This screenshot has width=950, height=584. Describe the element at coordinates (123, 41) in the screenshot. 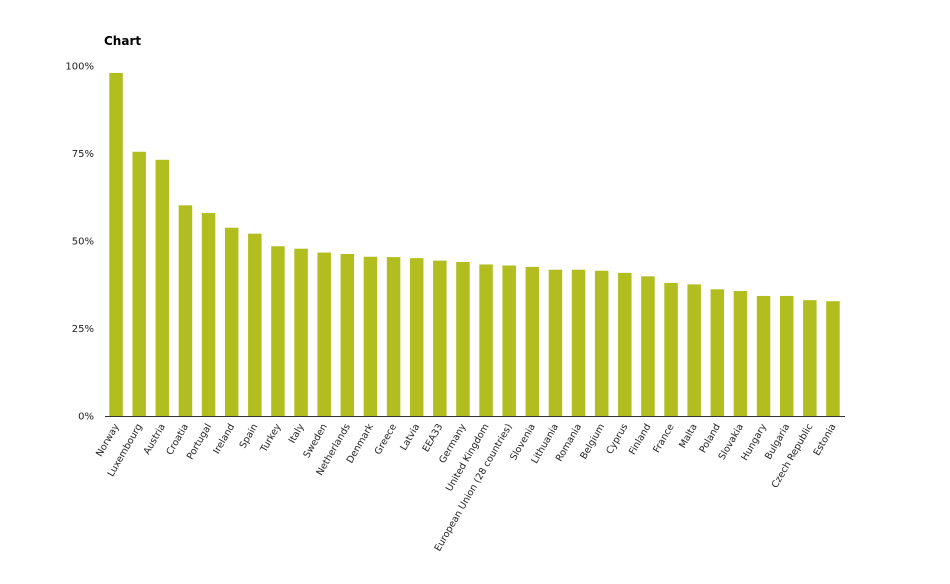

I see `chart-title: Chart` at that location.